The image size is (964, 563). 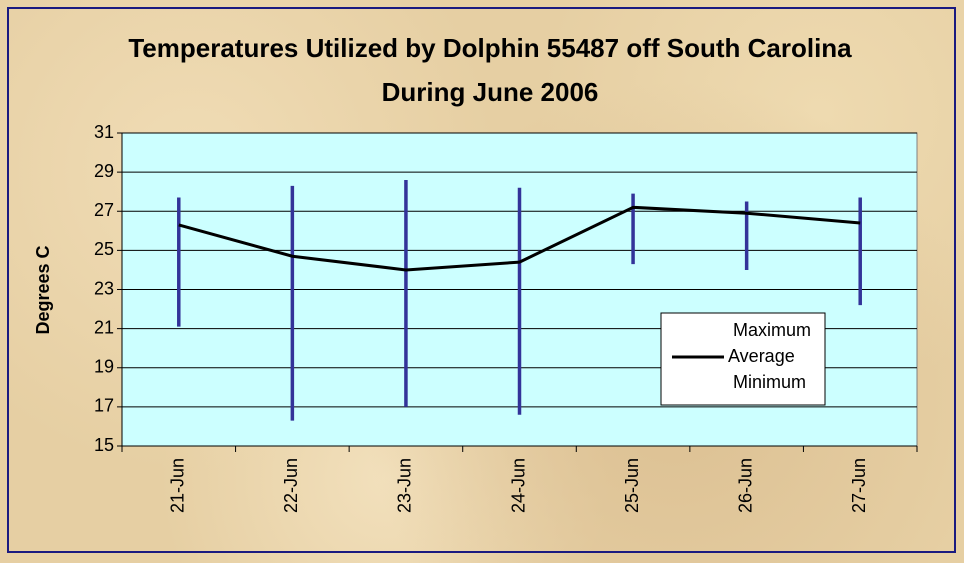 I want to click on y-tick-label: 21, so click(x=104, y=327).